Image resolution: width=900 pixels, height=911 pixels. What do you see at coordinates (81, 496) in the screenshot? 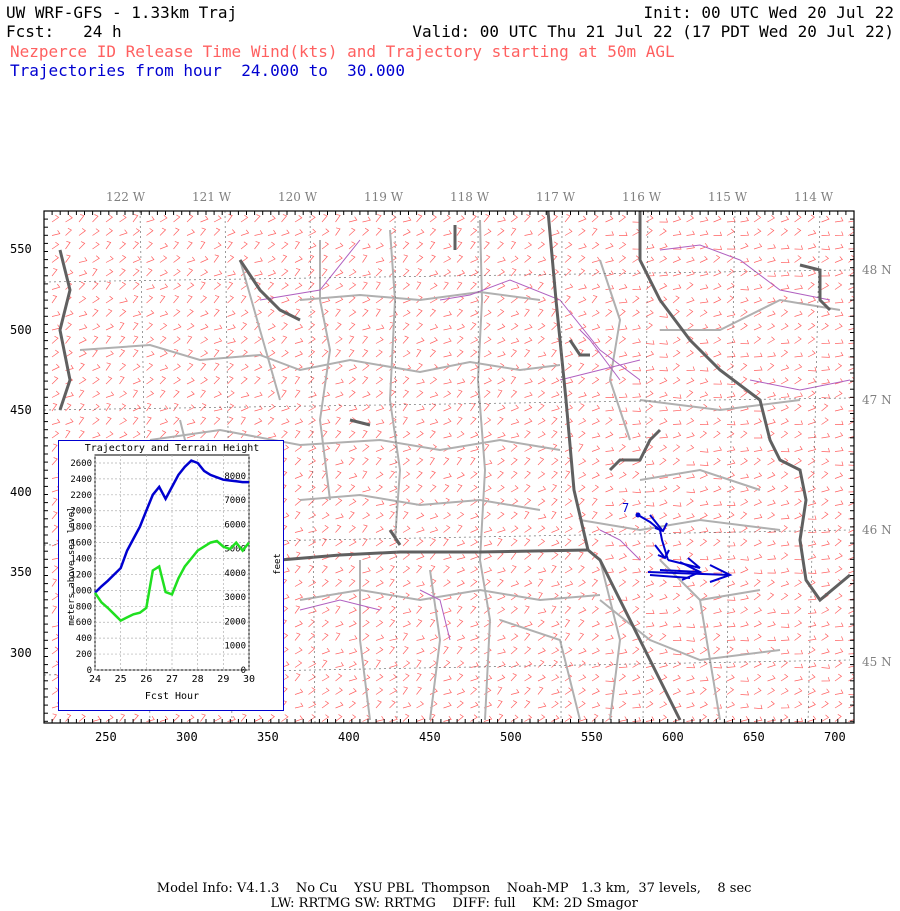
I see `inset-left-tick: 2200` at bounding box center [81, 496].